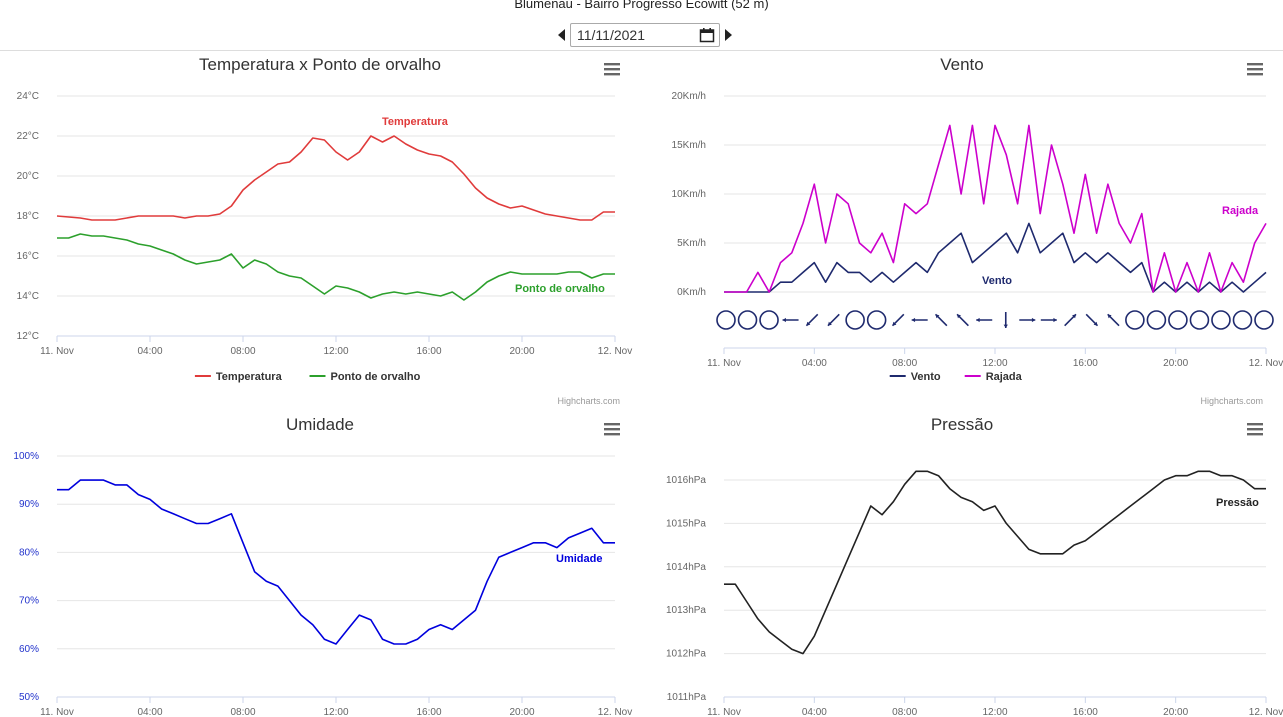 Image resolution: width=1283 pixels, height=717 pixels. I want to click on y-tick-label: 1014hPa, so click(686, 567).